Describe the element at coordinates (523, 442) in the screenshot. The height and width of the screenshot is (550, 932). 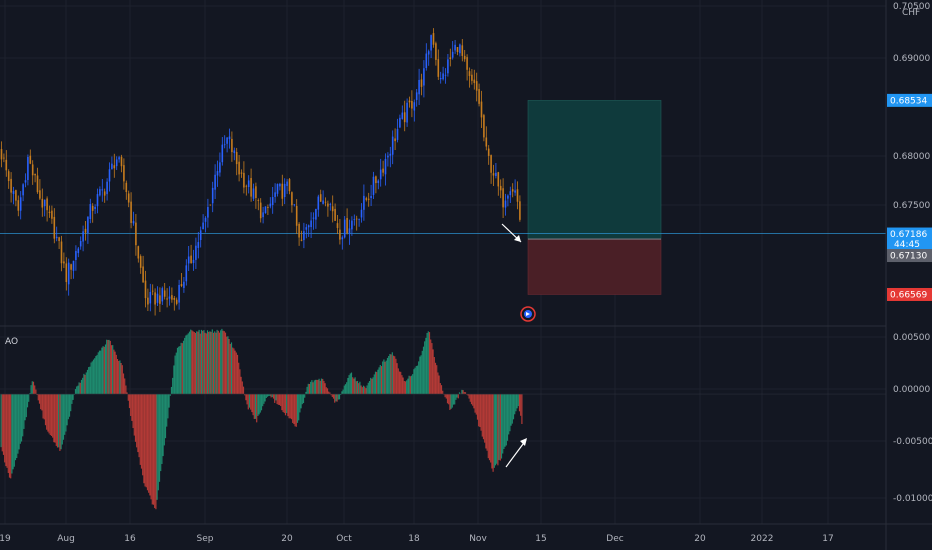
I see `arrow-up-head` at that location.